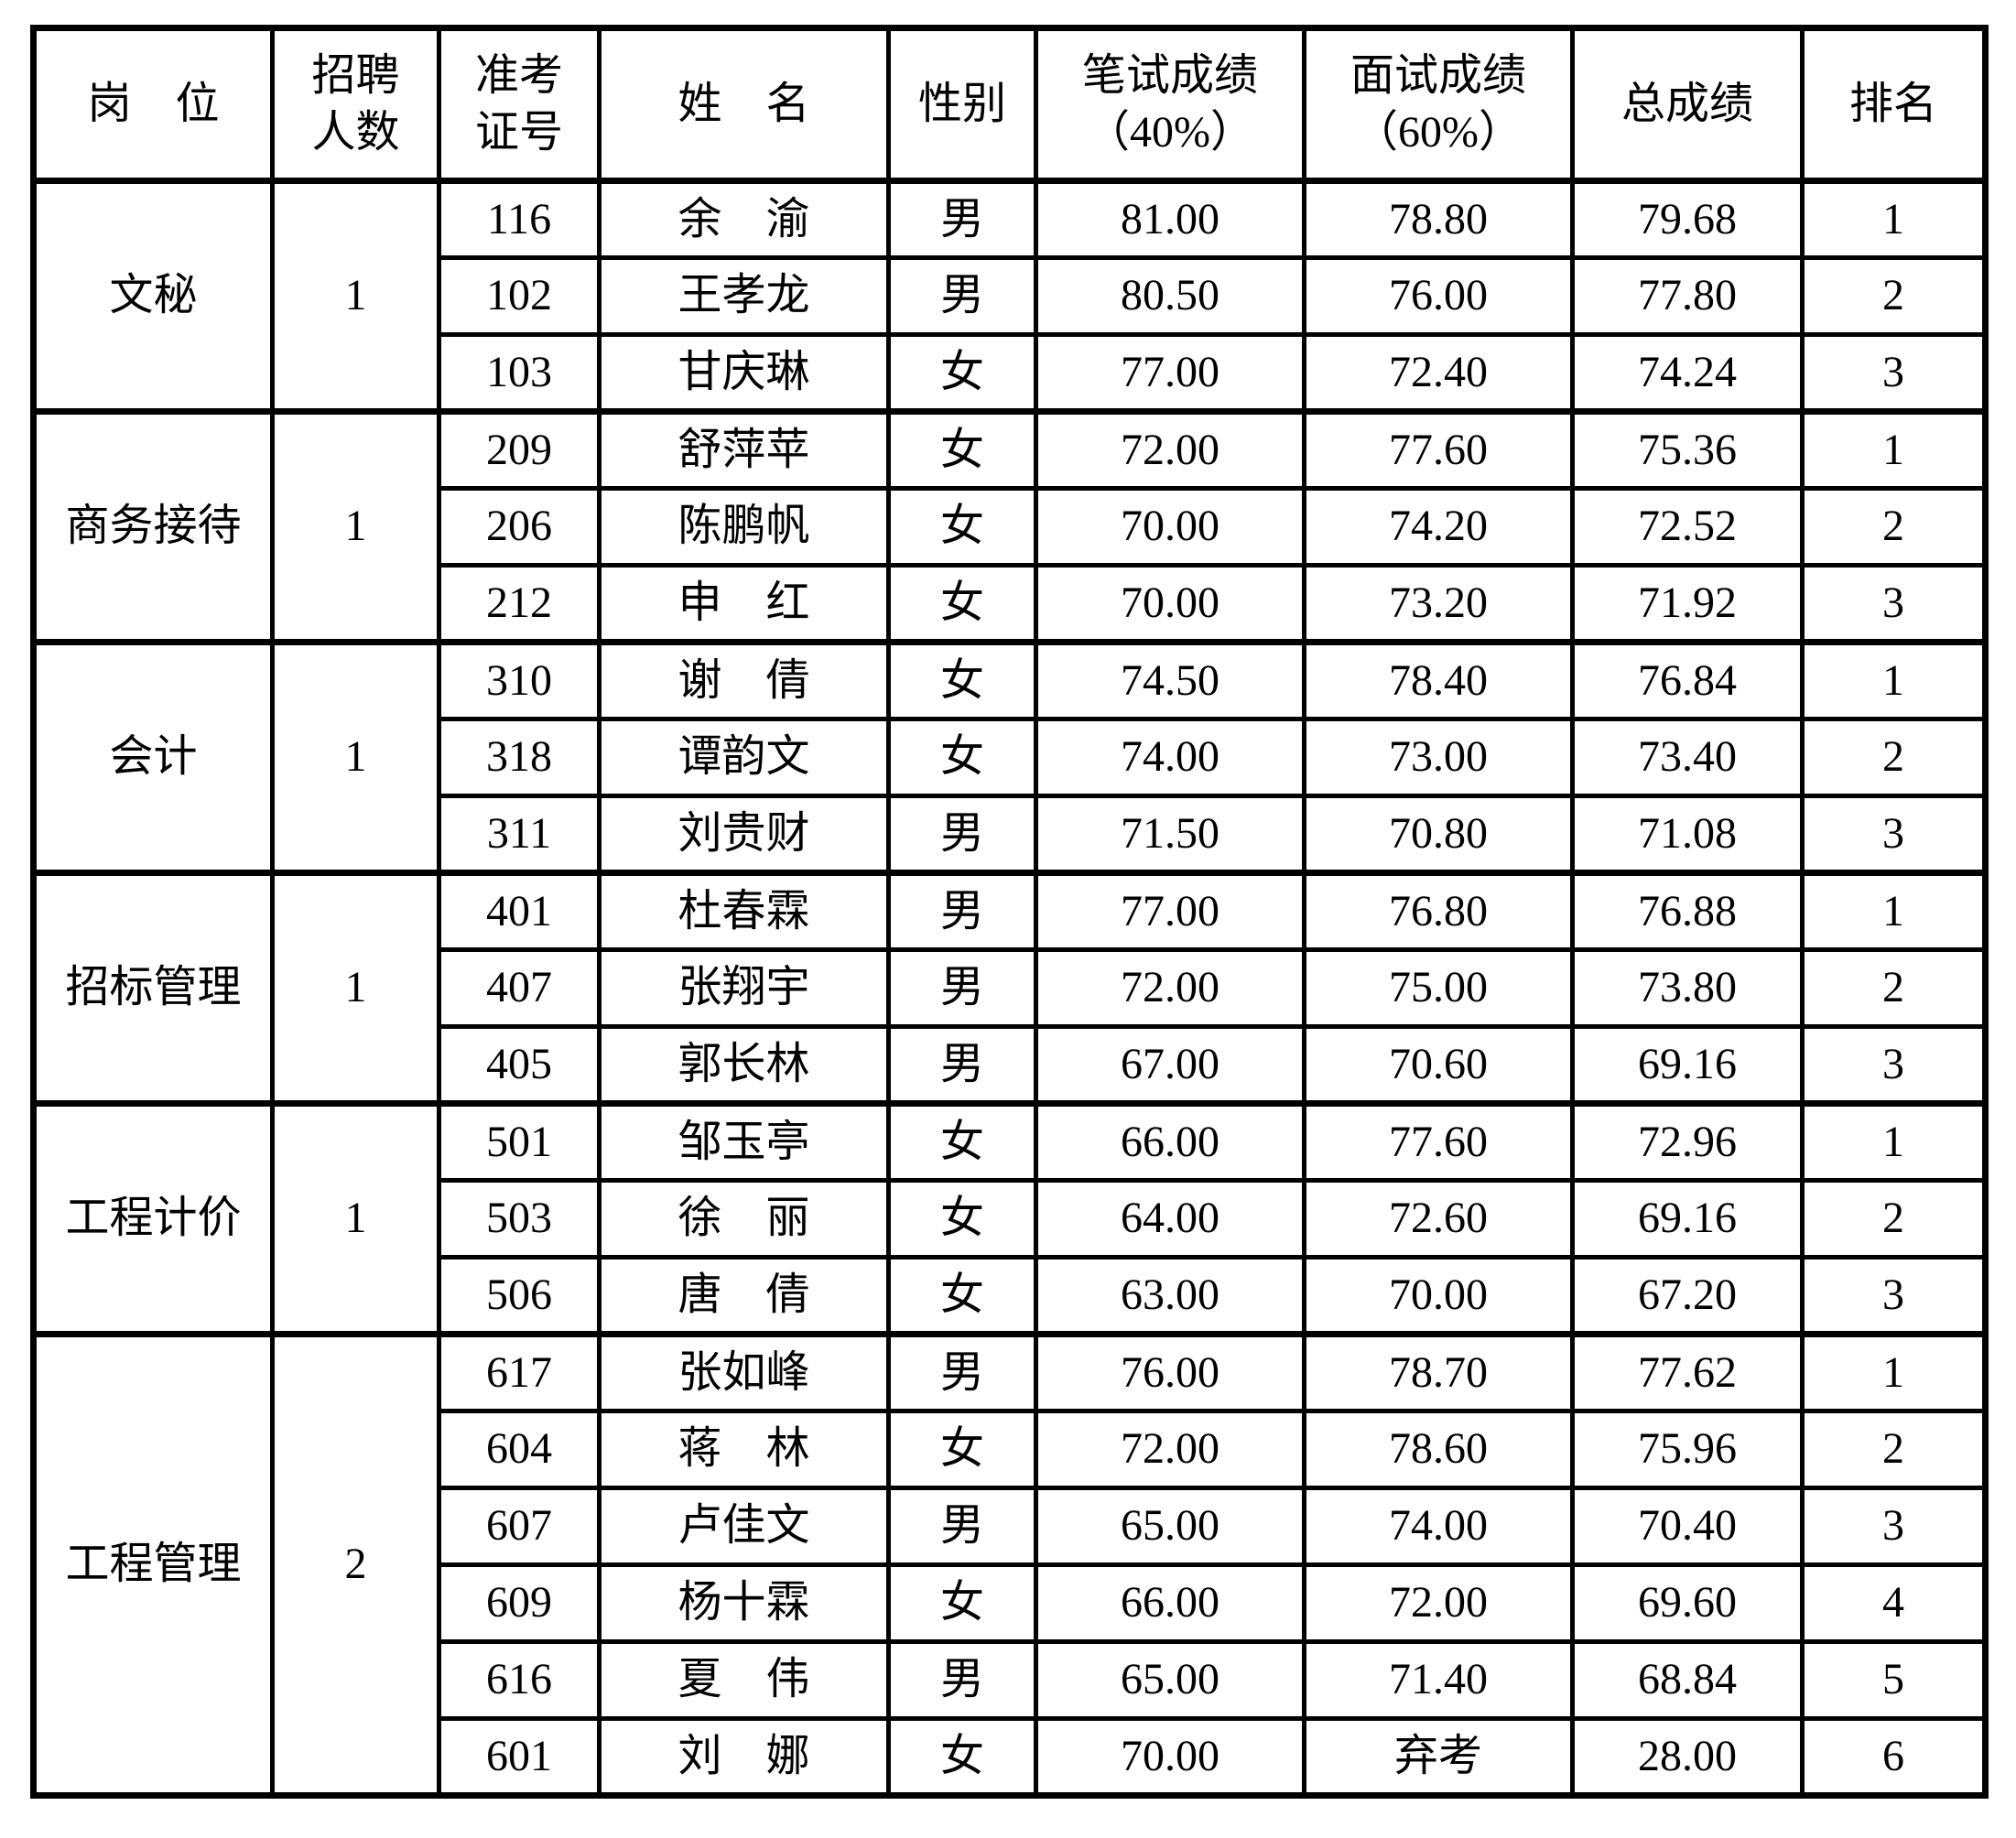 The image size is (2016, 1838). What do you see at coordinates (153, 1564) in the screenshot?
I see `position-cell: 工程管理` at bounding box center [153, 1564].